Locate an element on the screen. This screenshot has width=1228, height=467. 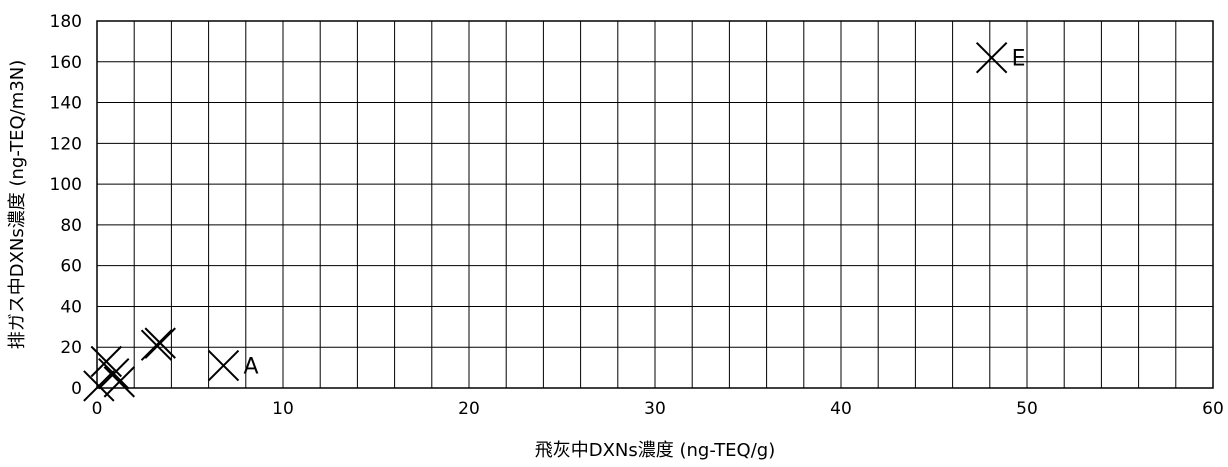
y-tick-label: 20 is located at coordinates (71, 348).